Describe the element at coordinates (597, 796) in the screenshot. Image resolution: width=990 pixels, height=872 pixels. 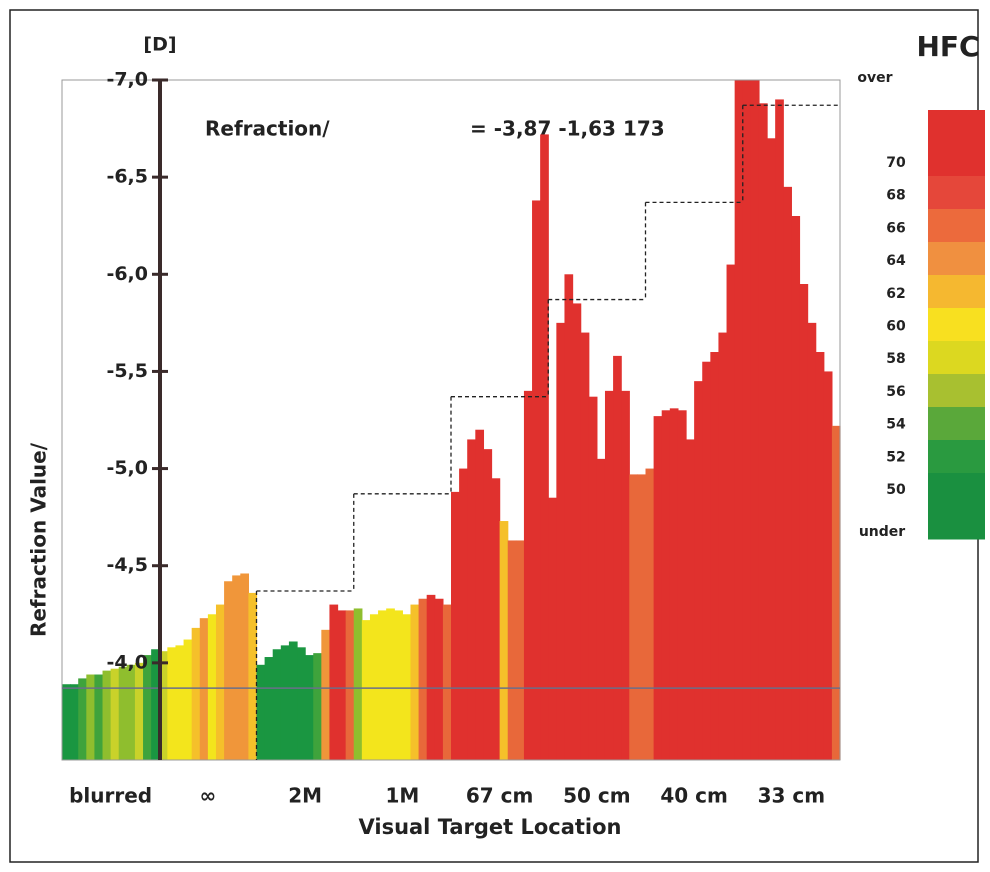
I see `x-tick-label: 50 cm` at that location.